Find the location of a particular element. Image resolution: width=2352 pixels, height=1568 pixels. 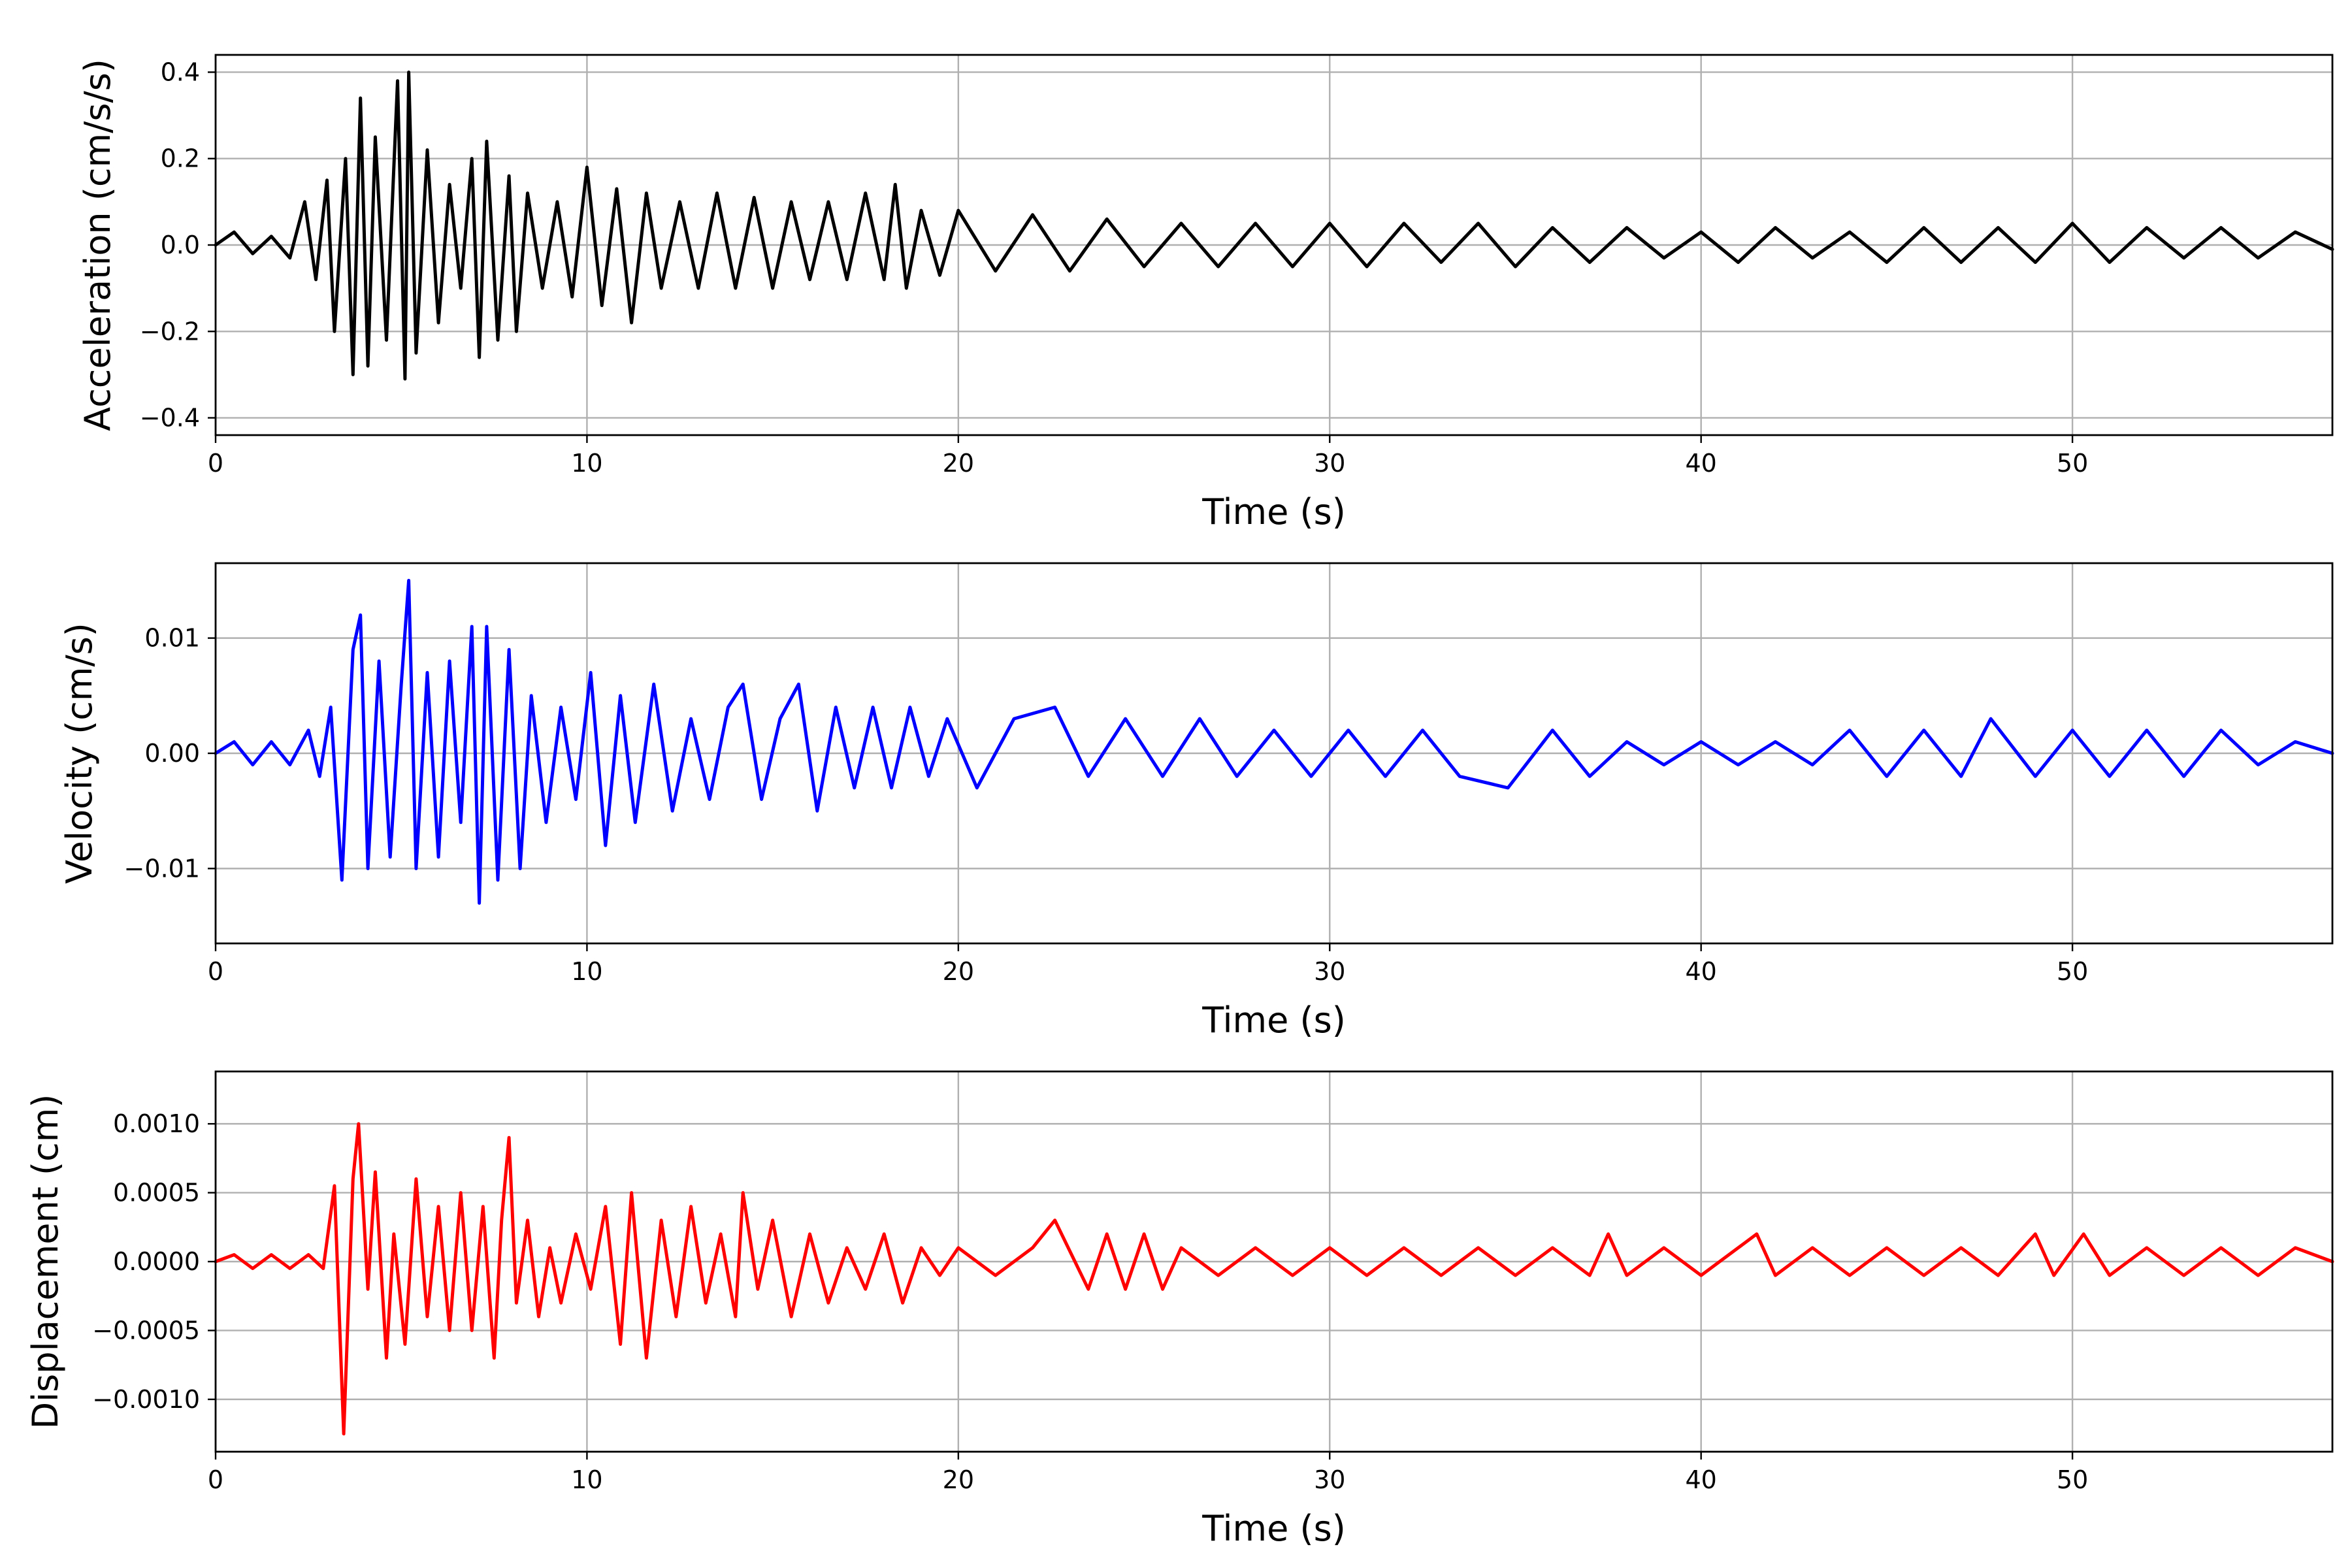

acceleration-y-tick-label: 0.2 is located at coordinates (180, 158).